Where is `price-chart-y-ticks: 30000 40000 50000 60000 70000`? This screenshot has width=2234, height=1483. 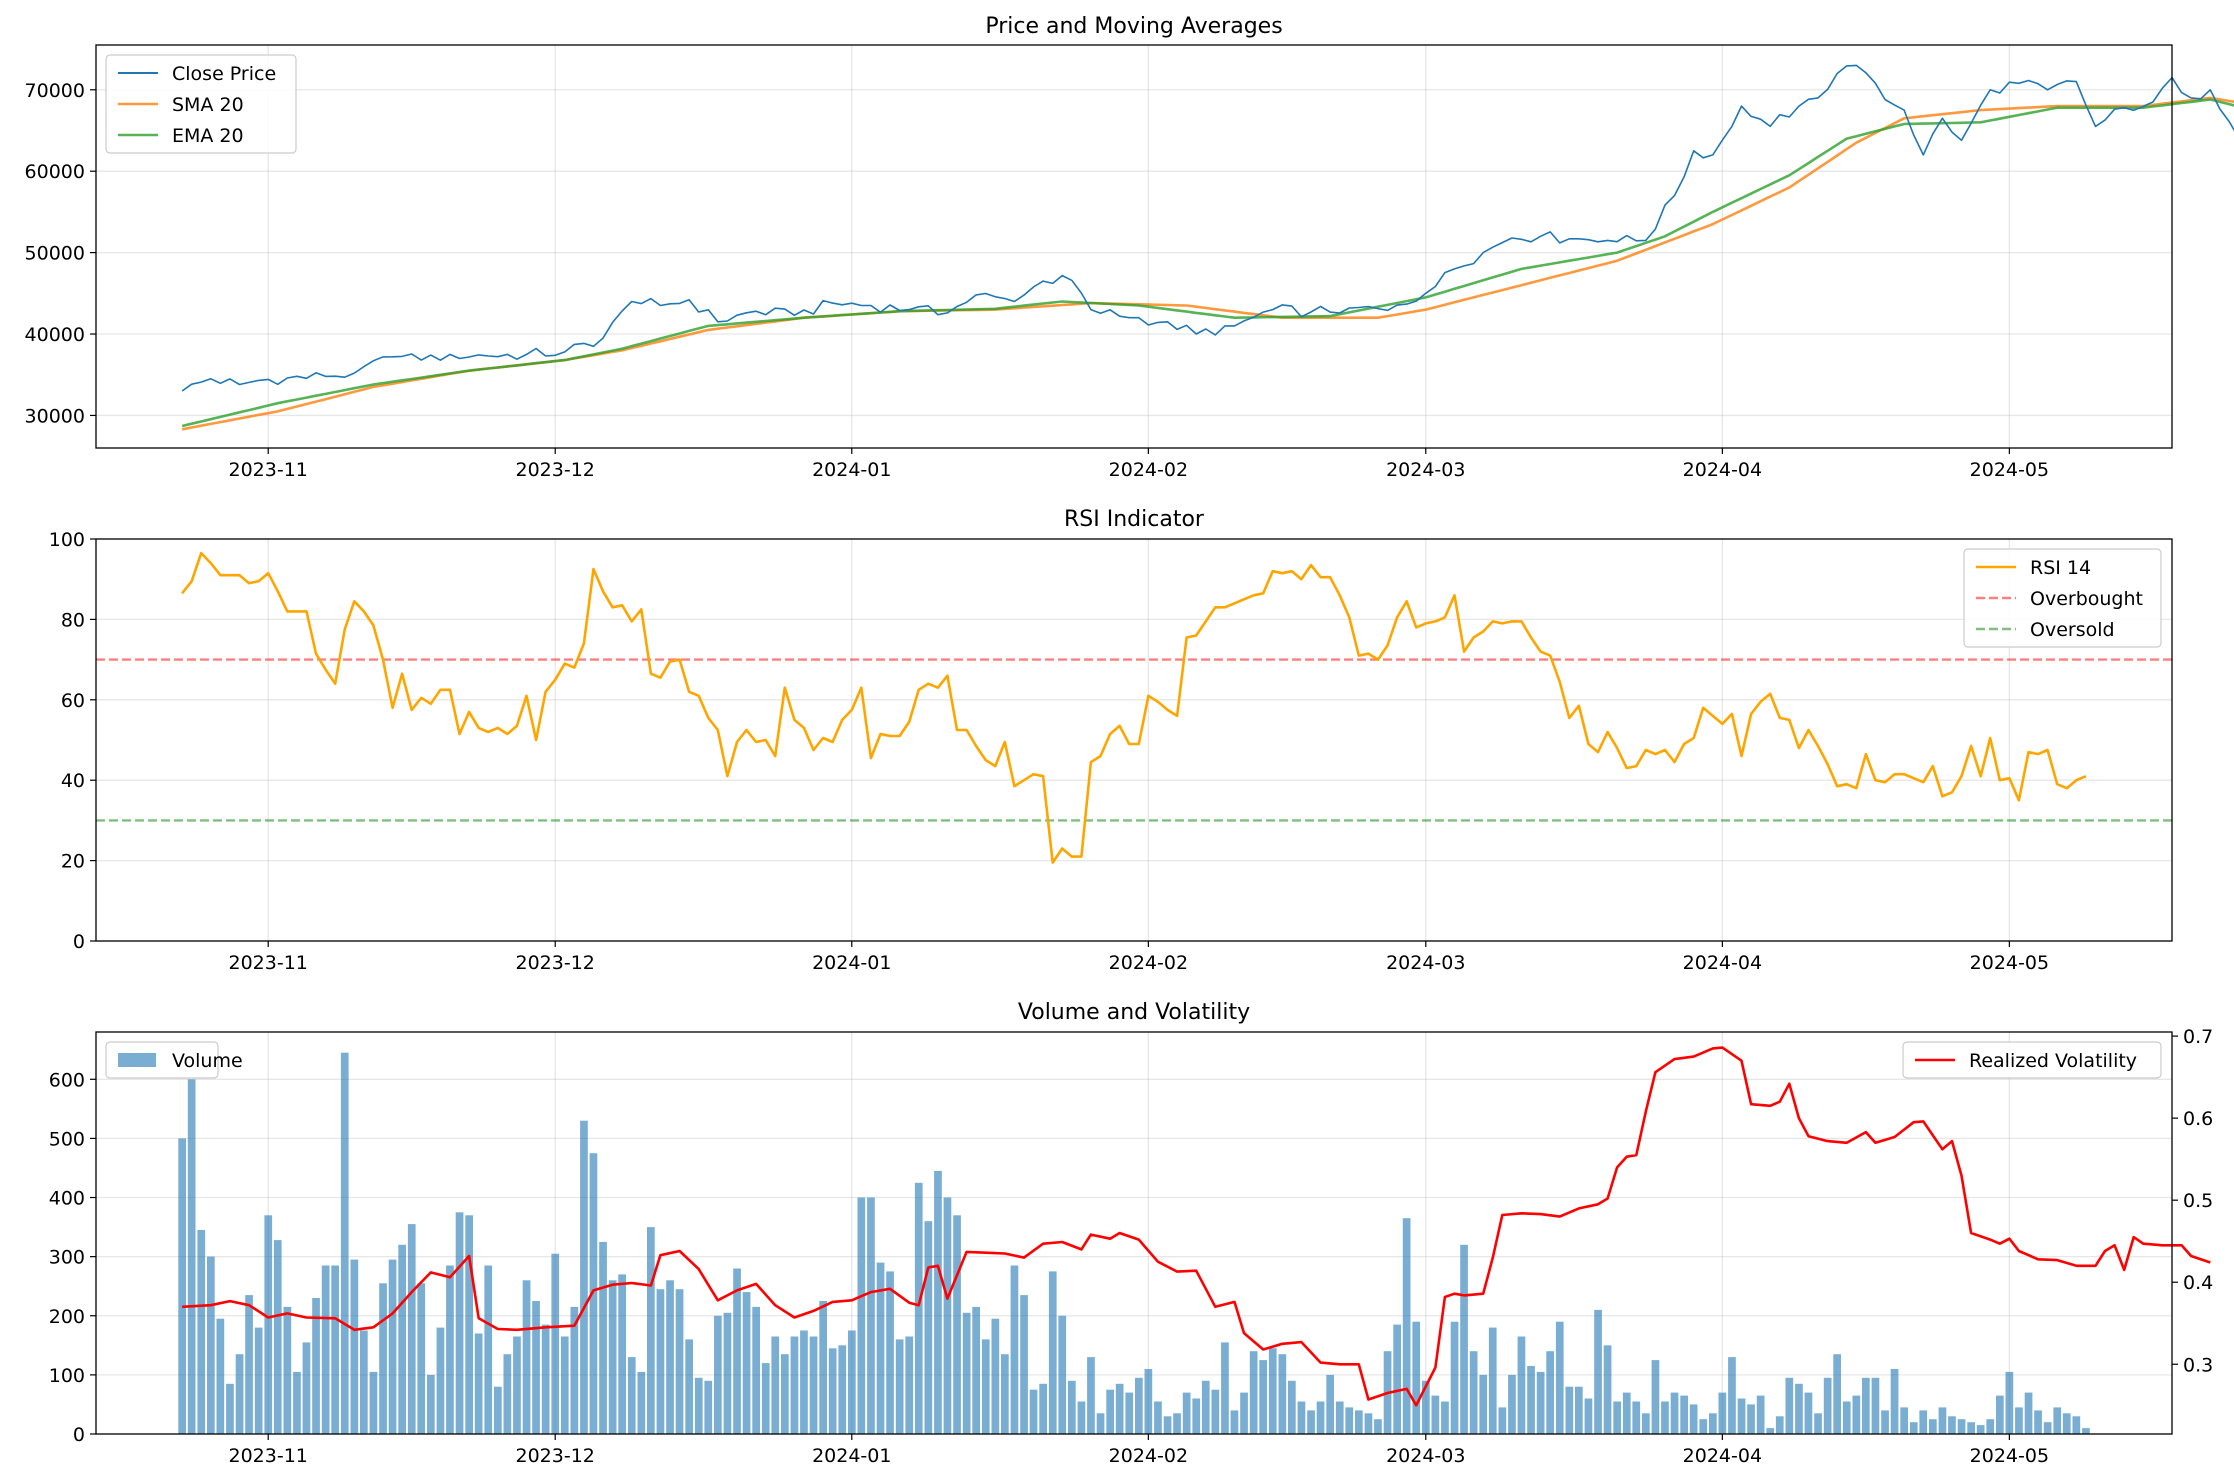 price-chart-y-ticks: 30000 40000 50000 60000 70000 is located at coordinates (60, 253).